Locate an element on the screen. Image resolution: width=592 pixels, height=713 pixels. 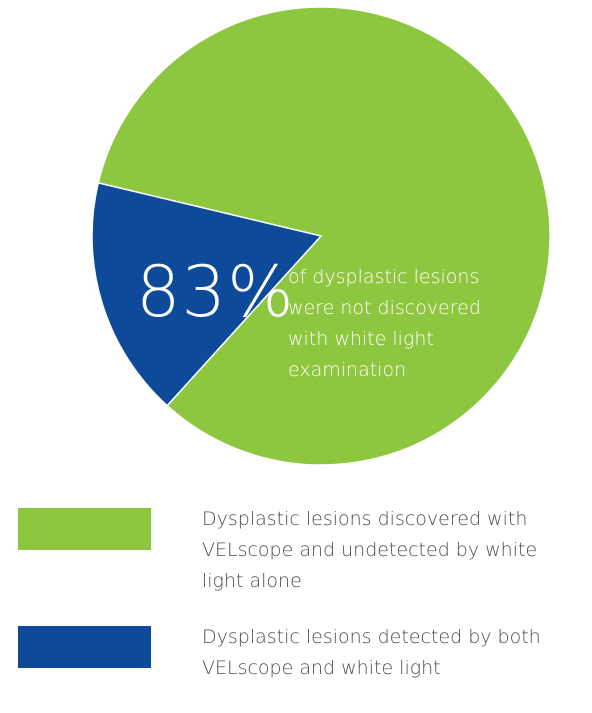
caption-line: of dysplastic lesions is located at coordinates (384, 277).